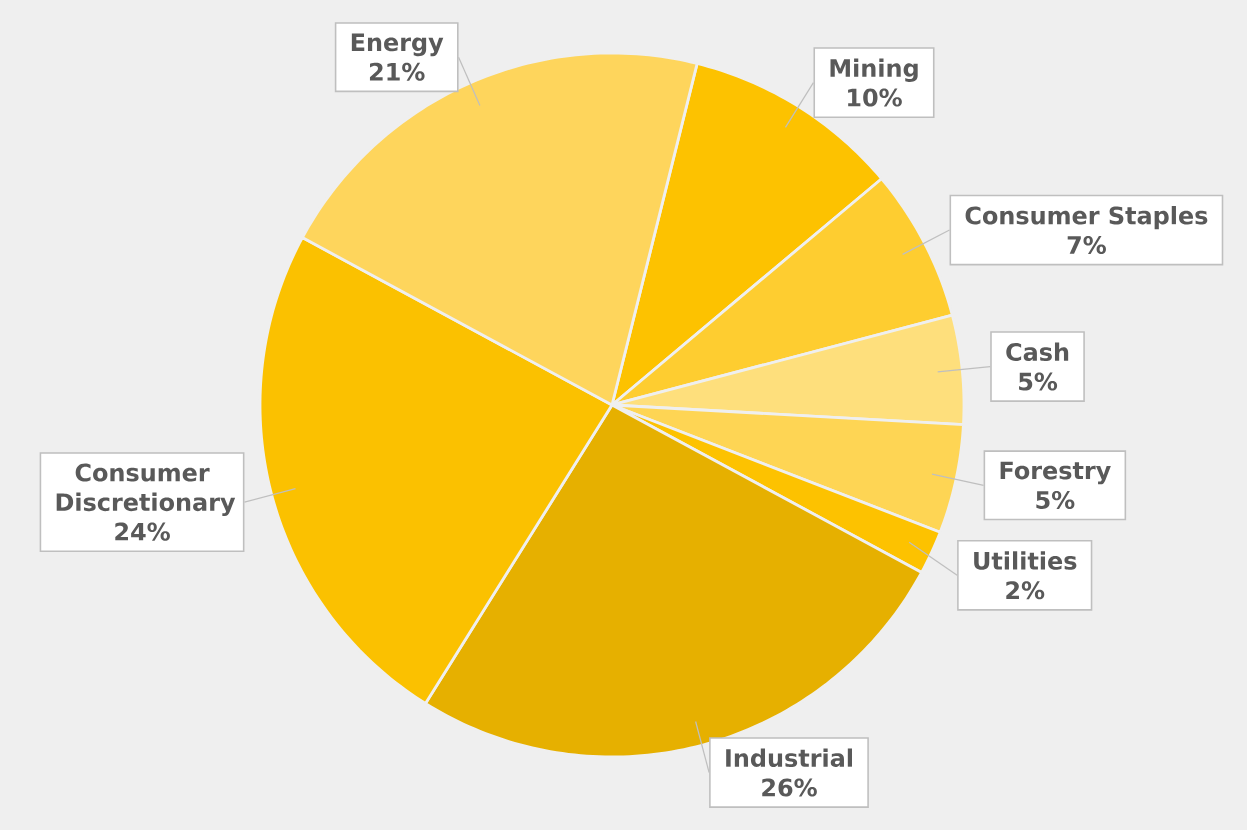 The image size is (1247, 830). What do you see at coordinates (1086, 245) in the screenshot?
I see `data-label: 7%` at bounding box center [1086, 245].